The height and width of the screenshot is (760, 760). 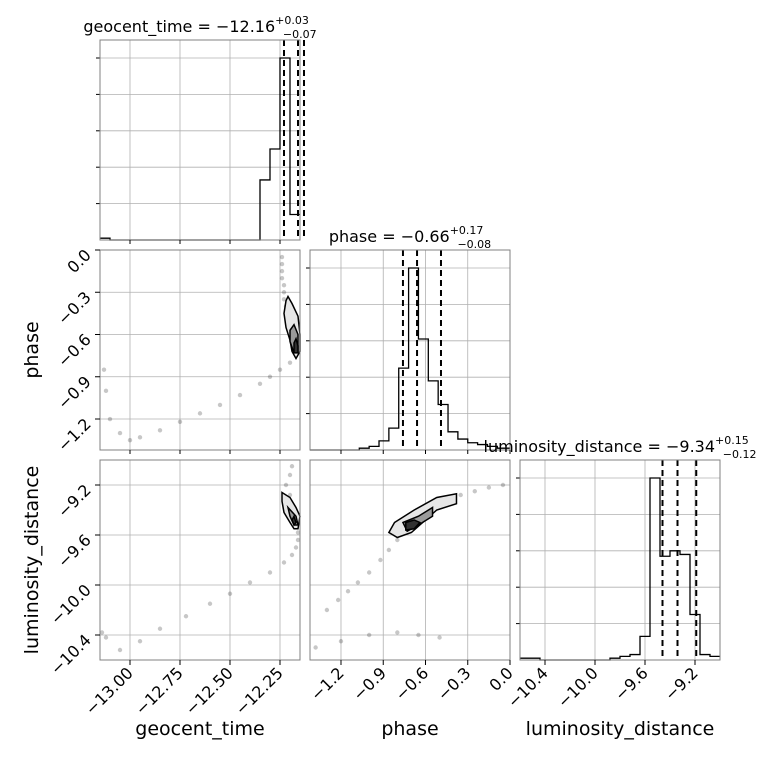 I want to click on y-tick-label: −1.2, so click(x=74, y=434).